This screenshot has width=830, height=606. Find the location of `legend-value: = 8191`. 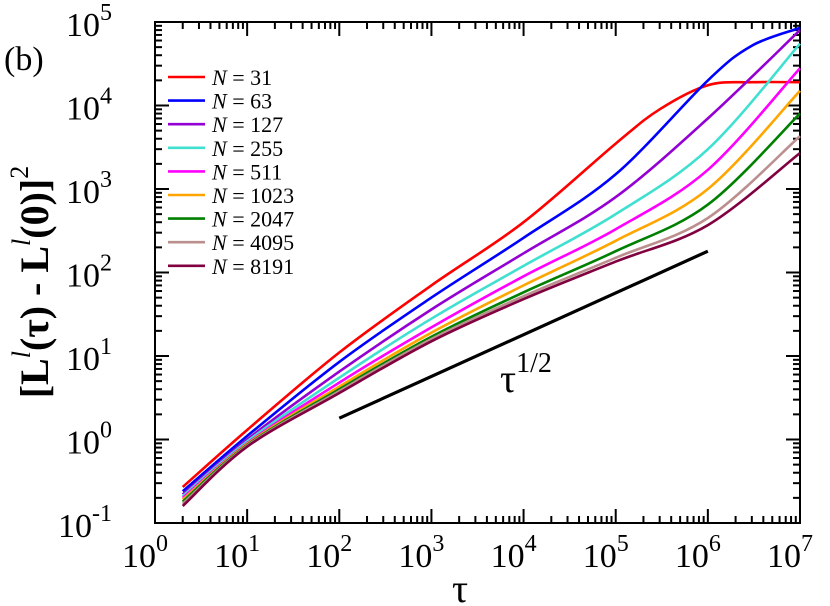

legend-value: = 8191 is located at coordinates (260, 266).